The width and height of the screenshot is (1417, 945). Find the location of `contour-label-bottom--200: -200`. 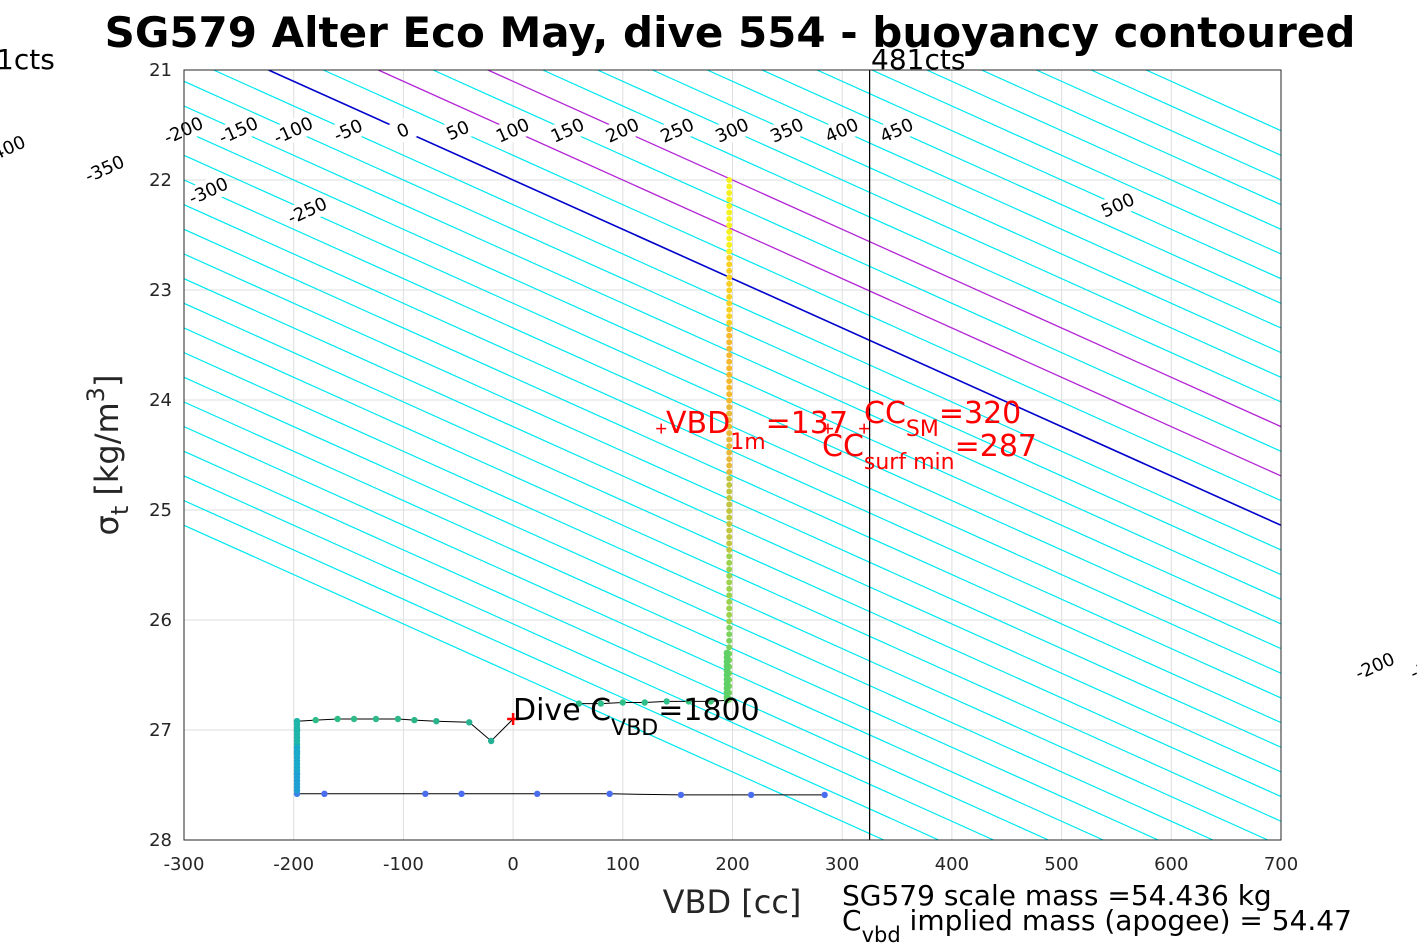

contour-label-bottom--200: -200 is located at coordinates (1375, 667).